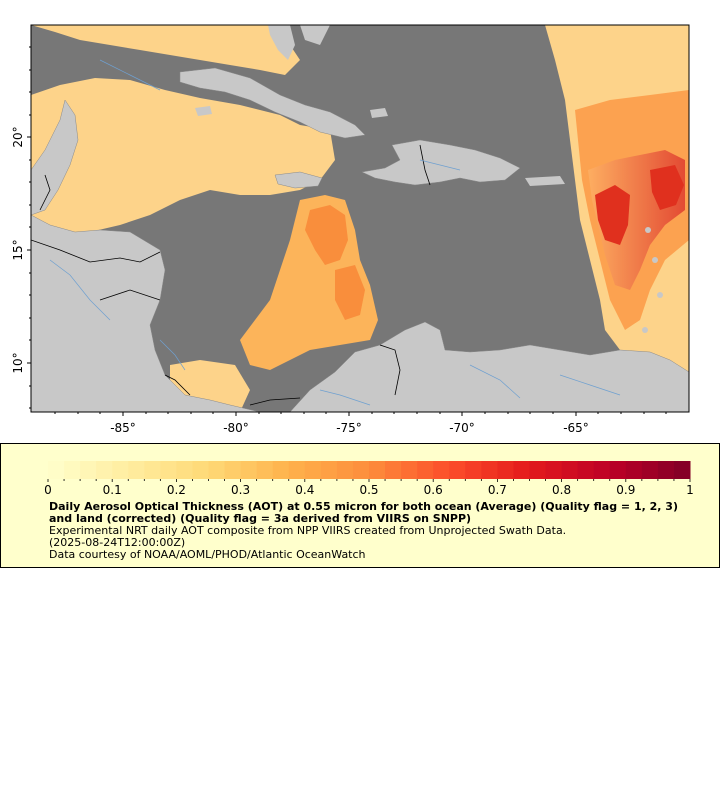  Describe the element at coordinates (18, 249) in the screenshot. I see `lat-label-15: 15°` at that location.